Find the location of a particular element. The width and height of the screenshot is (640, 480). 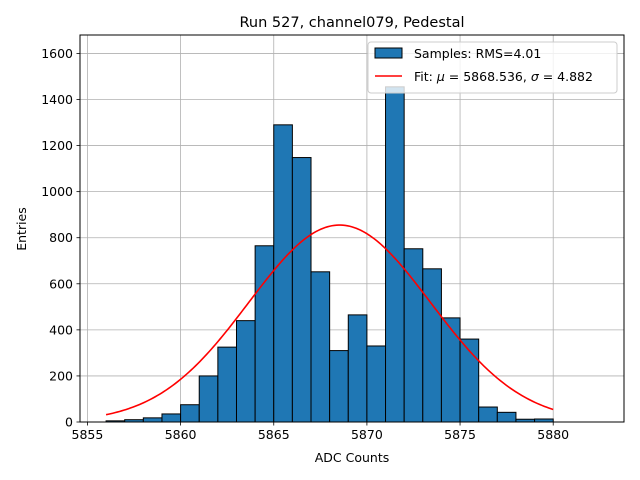

x-tick-label: 5860 is located at coordinates (181, 434).